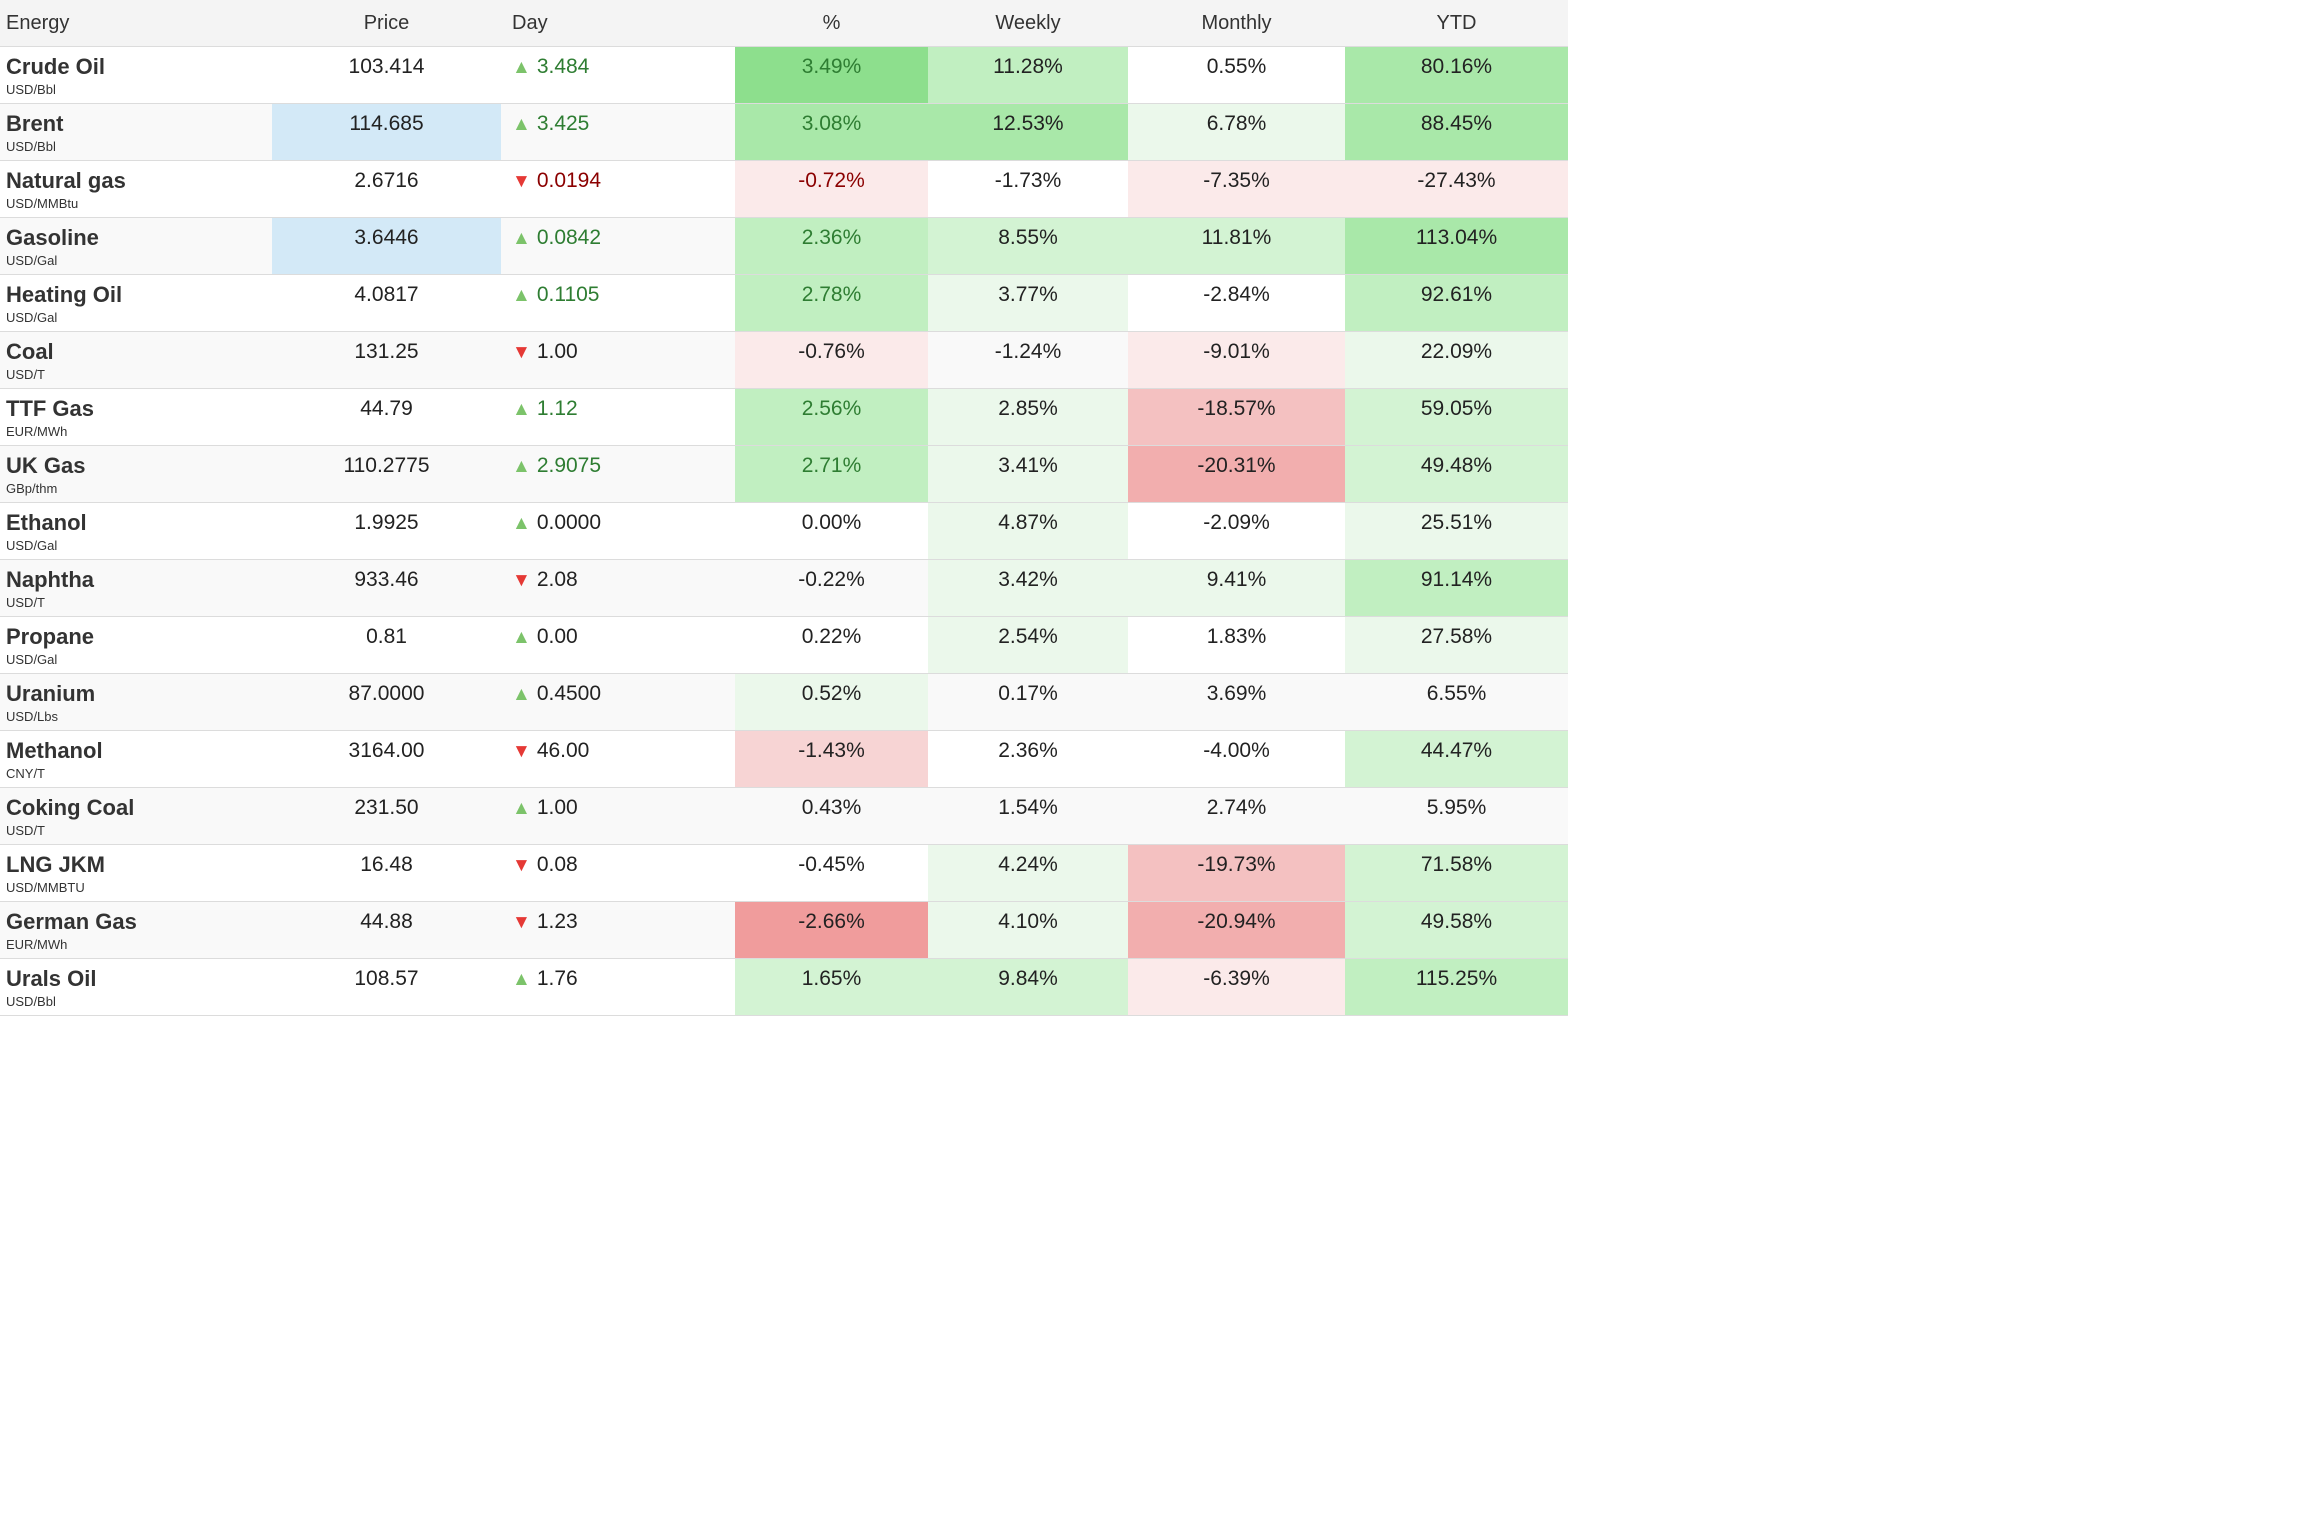 The width and height of the screenshot is (2322, 1514). What do you see at coordinates (1456, 294) in the screenshot?
I see `ytd-value: 92.61%` at bounding box center [1456, 294].